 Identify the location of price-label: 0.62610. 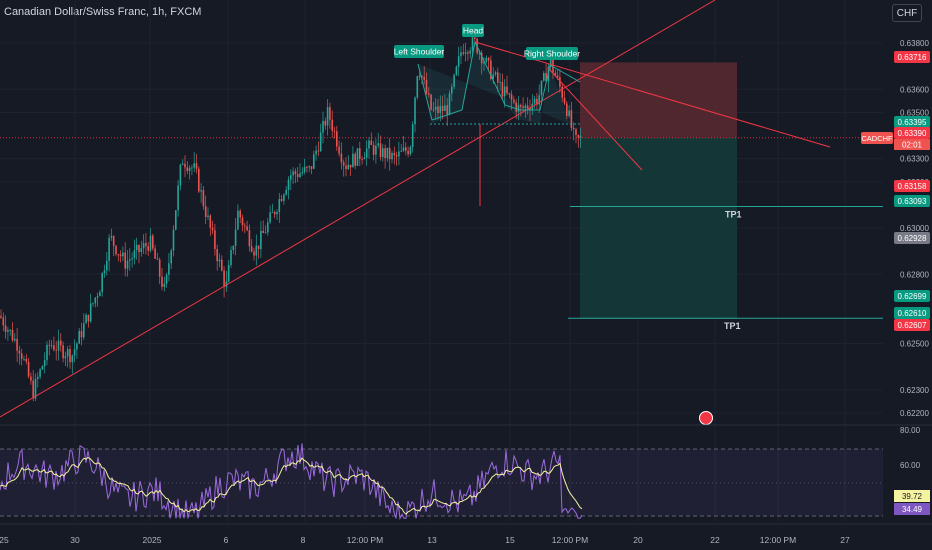
(912, 313).